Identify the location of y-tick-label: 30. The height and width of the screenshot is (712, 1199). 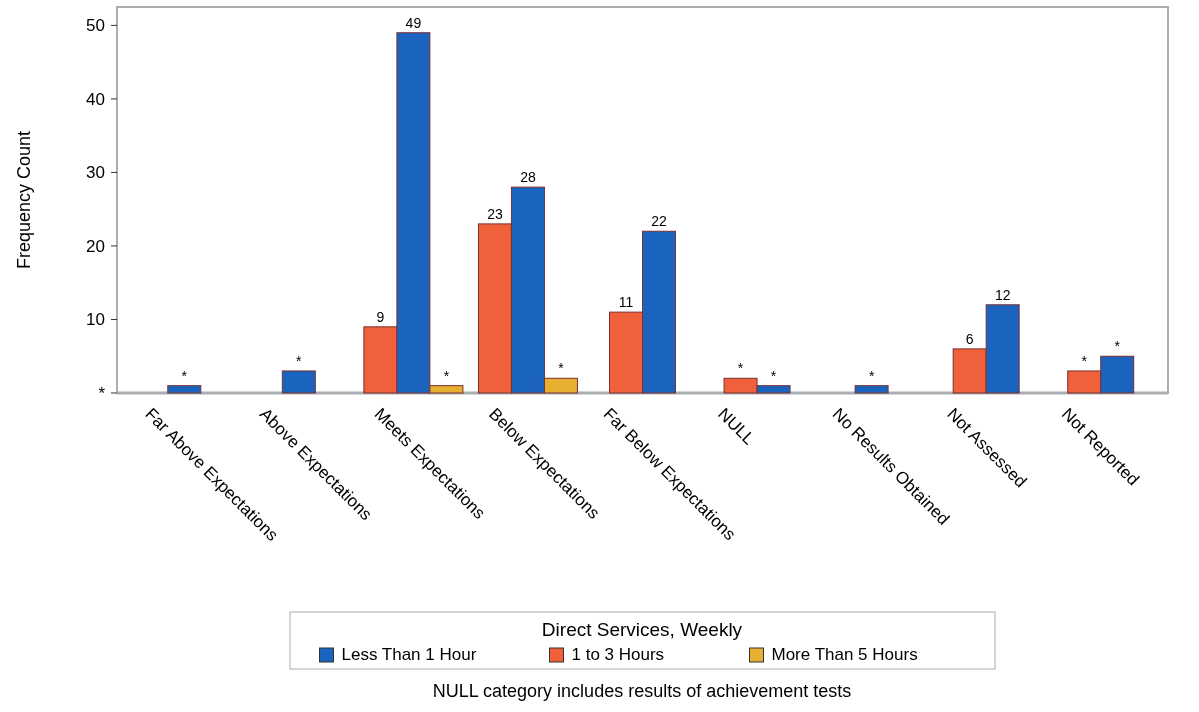
(95, 173).